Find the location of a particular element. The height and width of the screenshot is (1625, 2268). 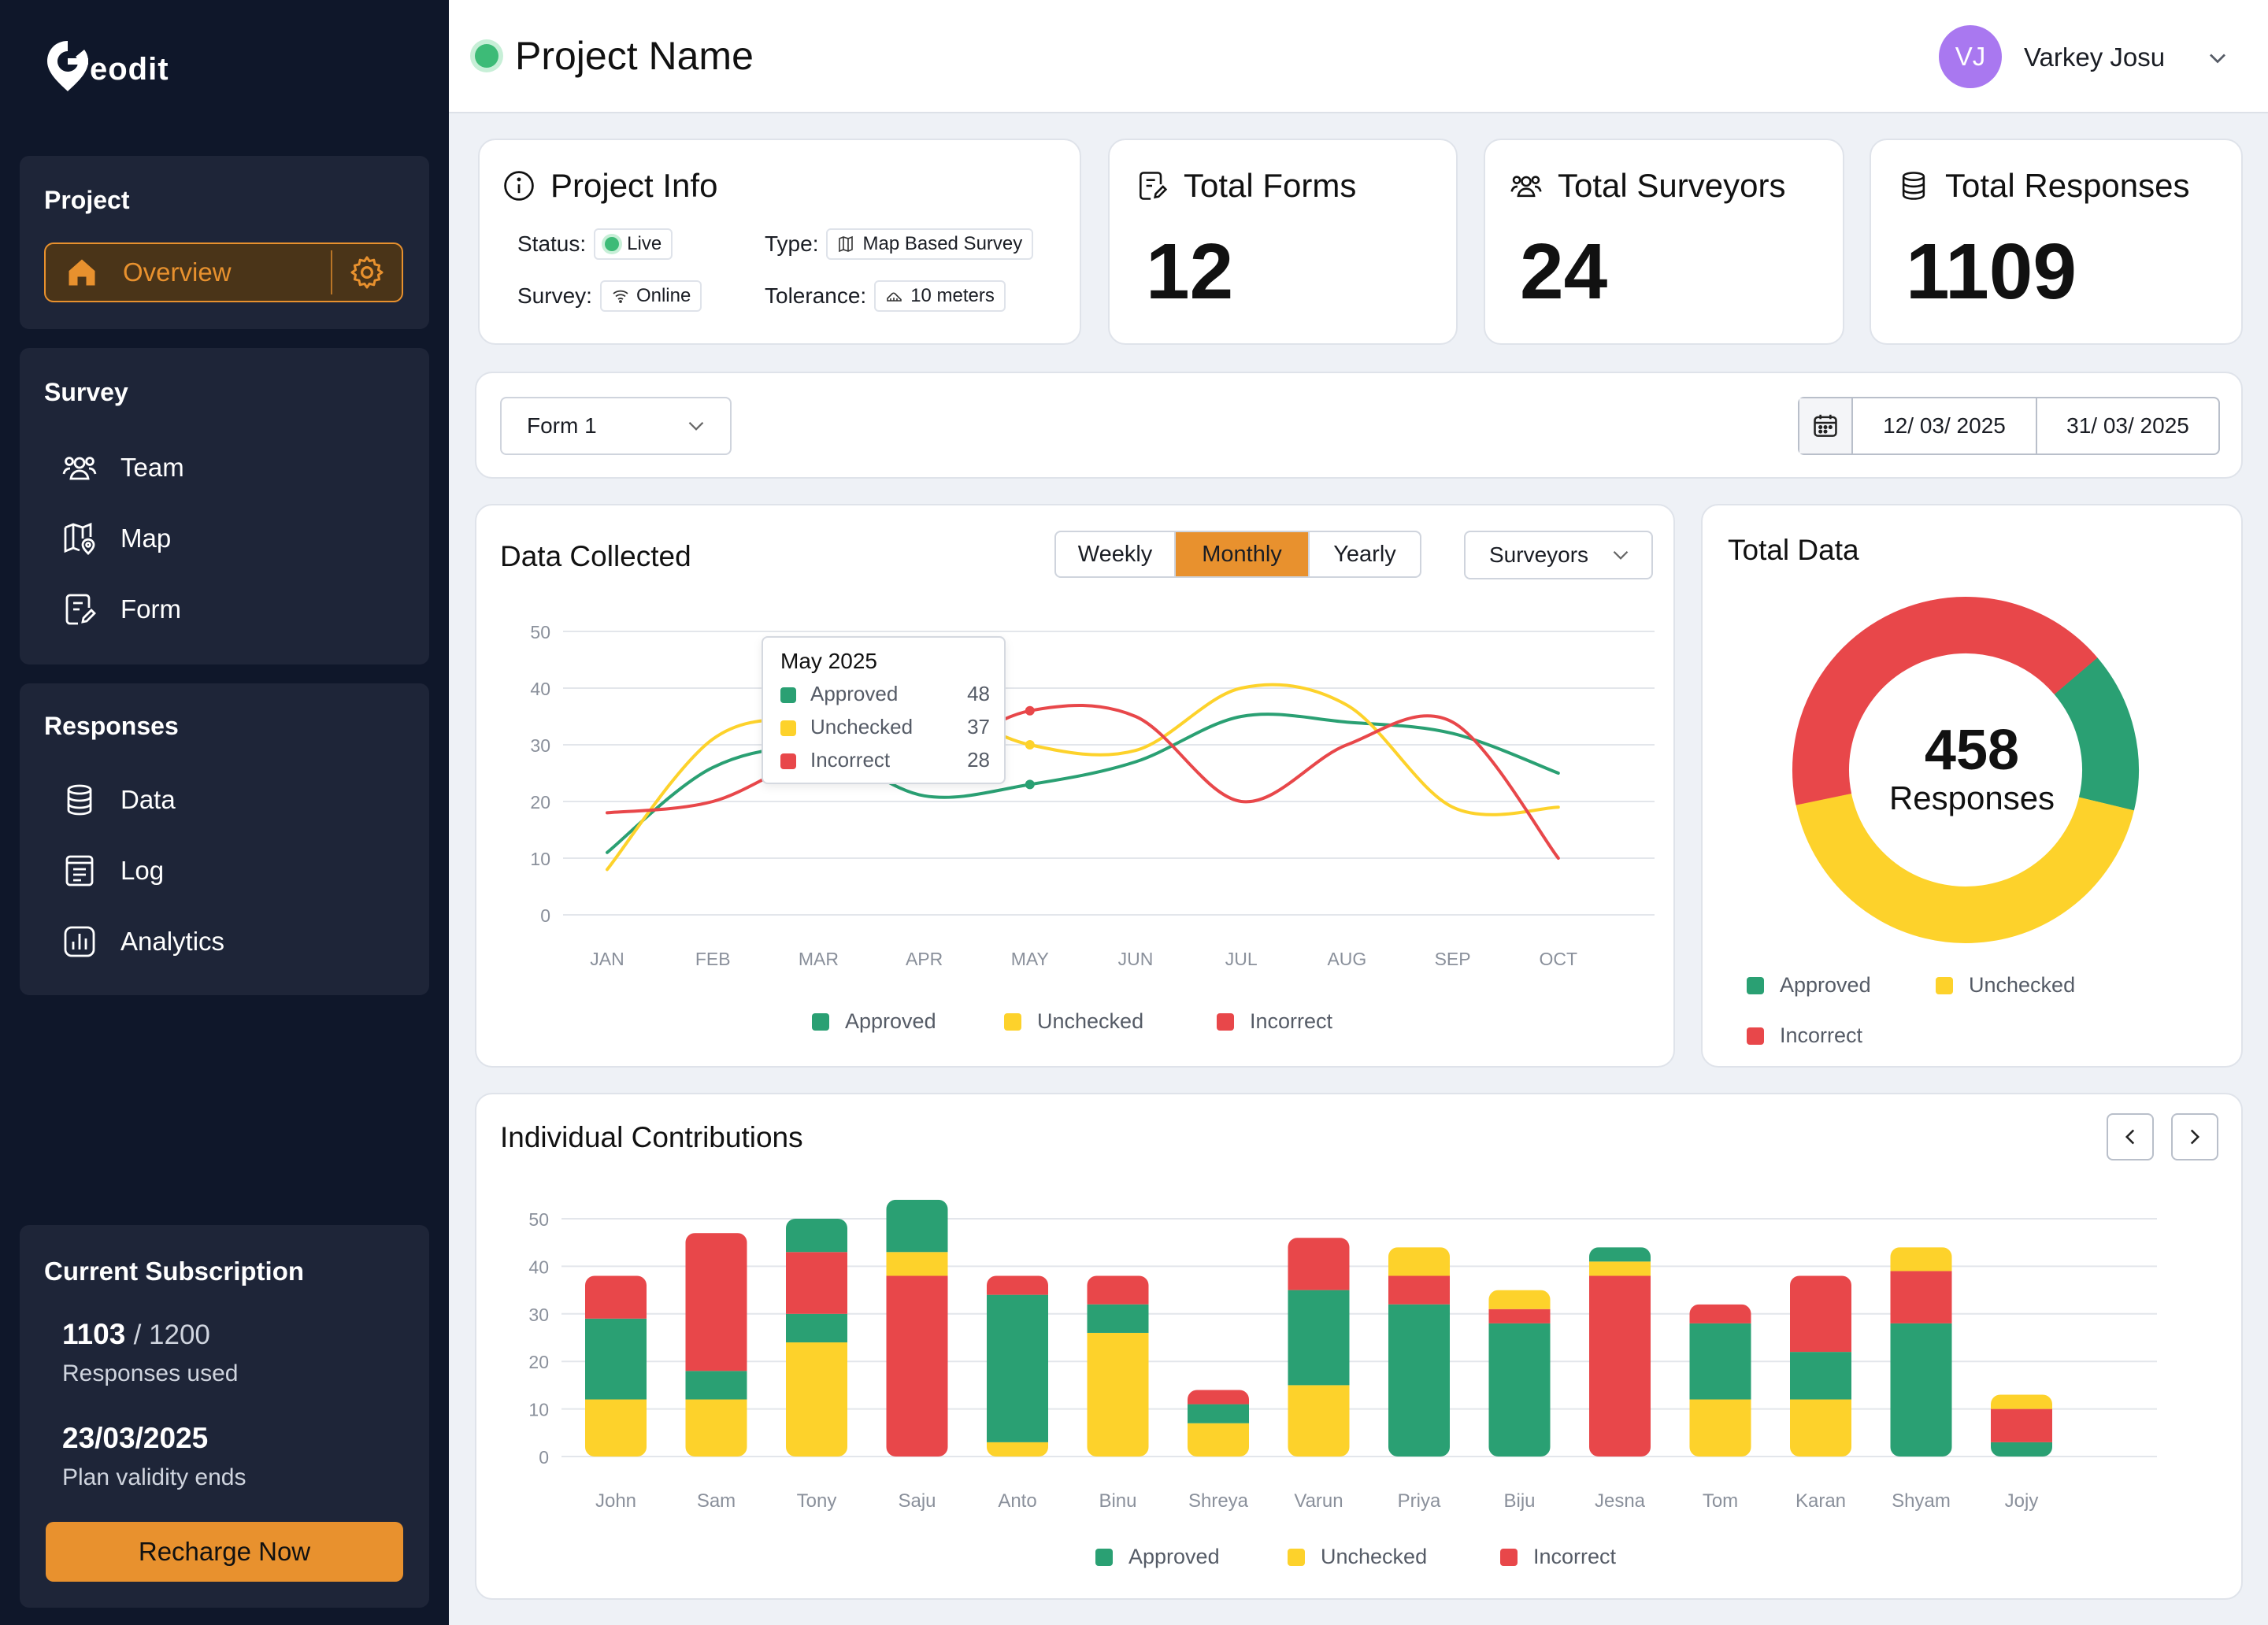

sidebar-item-data: Data is located at coordinates (118, 800).